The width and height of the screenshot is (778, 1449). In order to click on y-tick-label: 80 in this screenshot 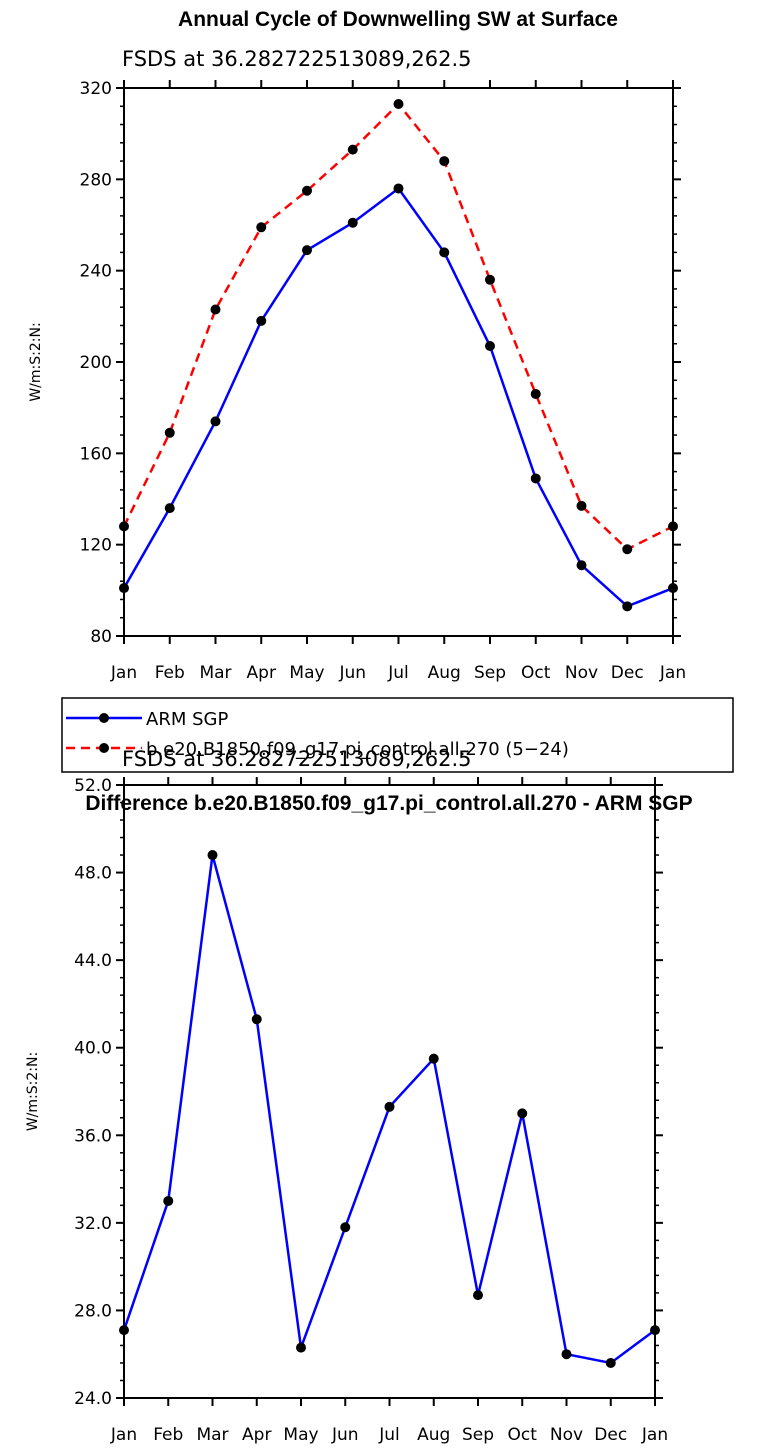, I will do `click(101, 637)`.